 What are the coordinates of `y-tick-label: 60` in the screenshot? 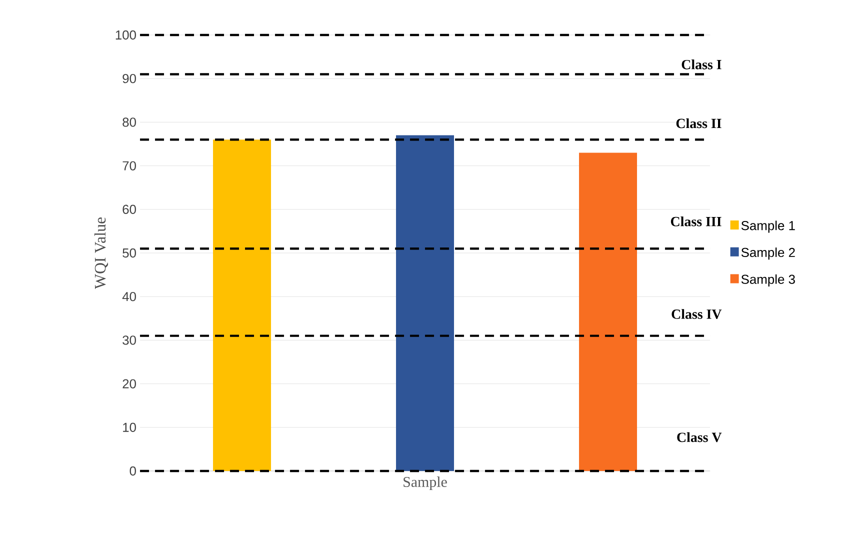 It's located at (129, 209).